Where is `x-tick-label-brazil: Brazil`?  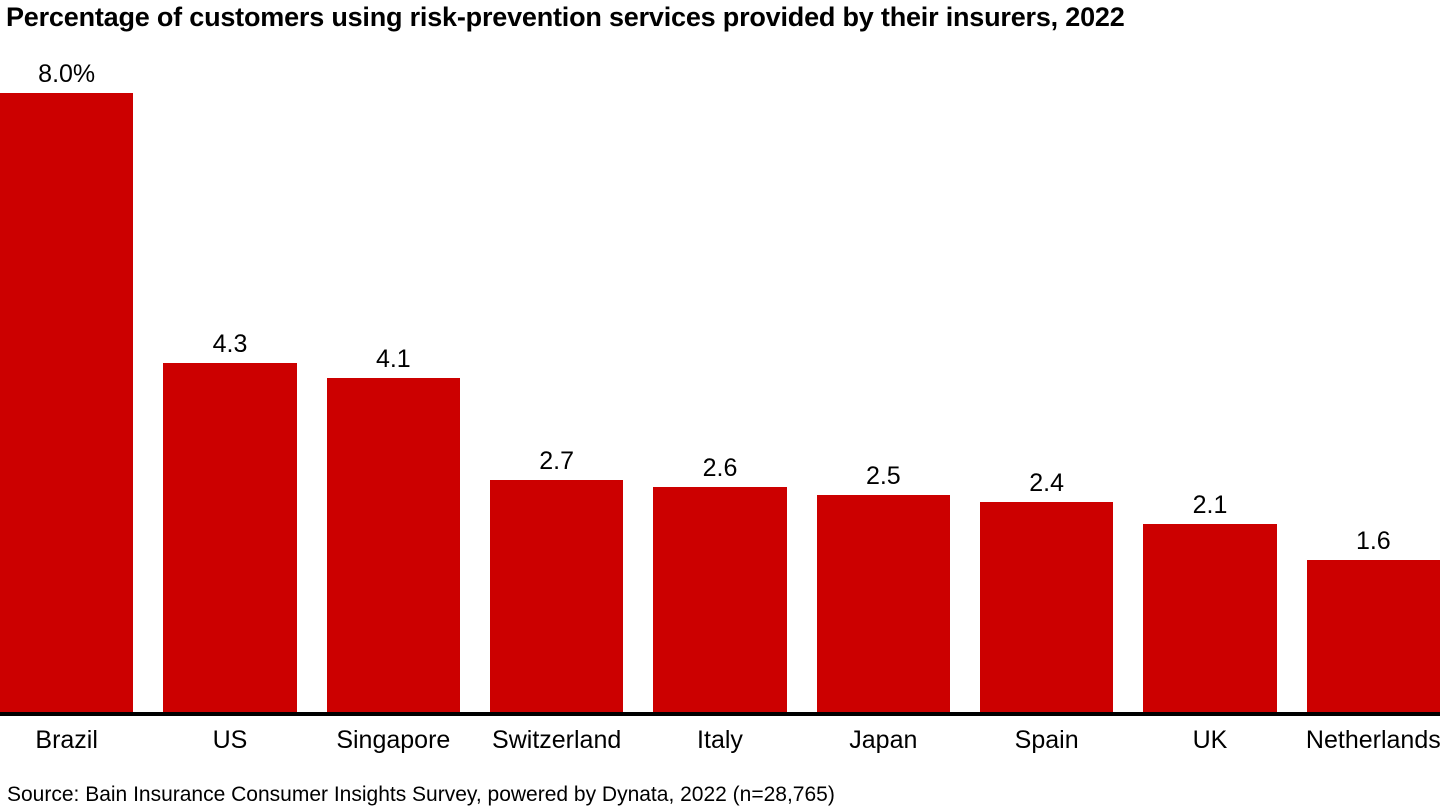 x-tick-label-brazil: Brazil is located at coordinates (66, 740).